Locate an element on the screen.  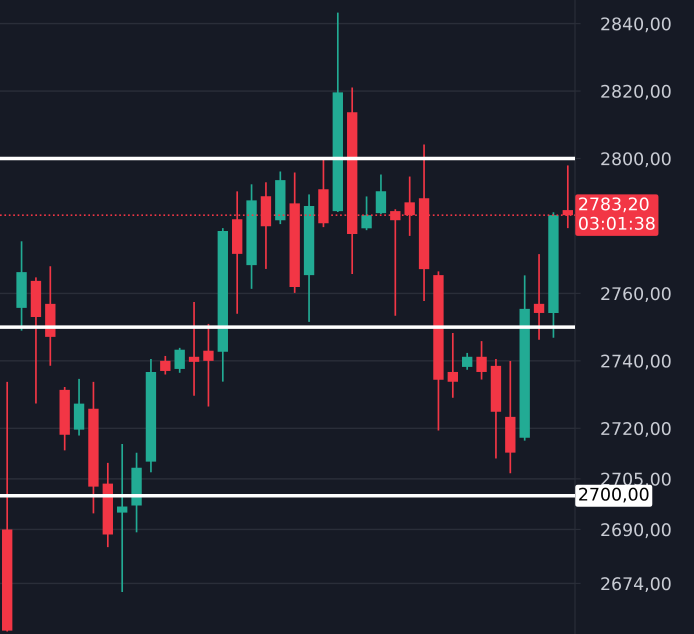
y-tick-label: 2690,00 is located at coordinates (636, 530).